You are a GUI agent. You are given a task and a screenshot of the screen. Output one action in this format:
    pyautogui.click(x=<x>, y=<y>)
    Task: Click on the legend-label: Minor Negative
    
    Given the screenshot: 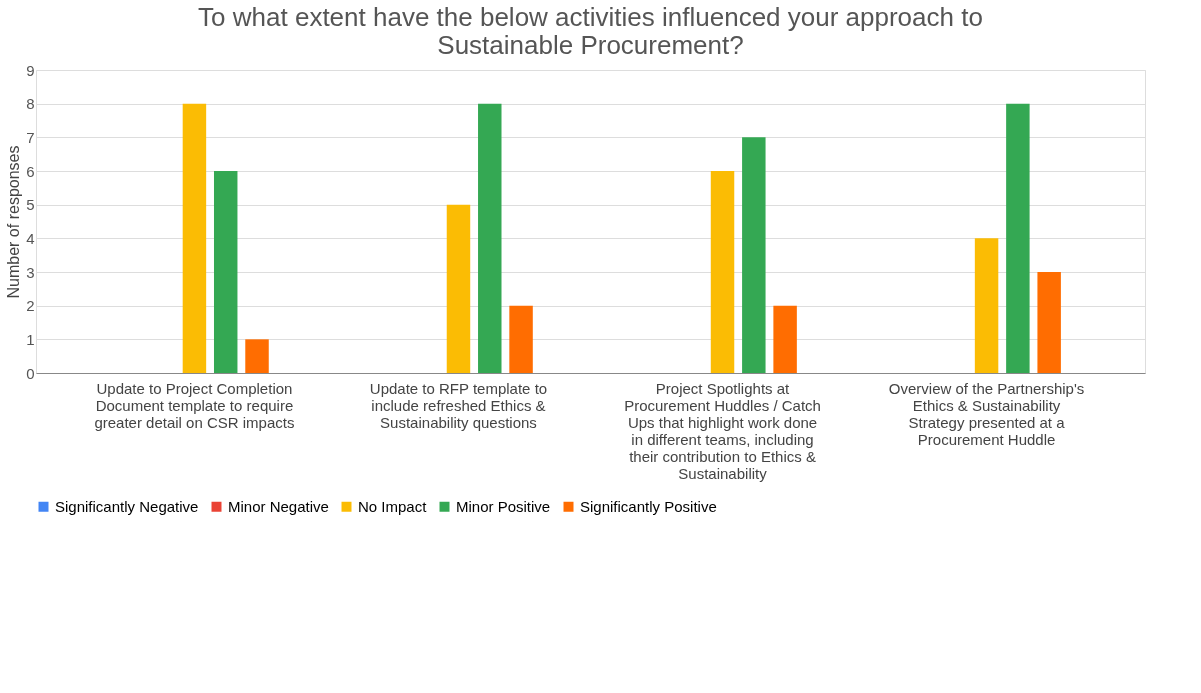 What is the action you would take?
    pyautogui.click(x=278, y=506)
    